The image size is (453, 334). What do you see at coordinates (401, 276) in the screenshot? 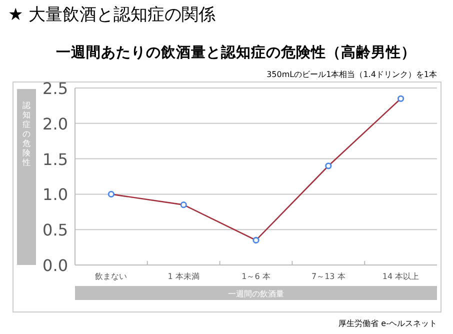
I see `x-tick-label: 14 本以上` at bounding box center [401, 276].